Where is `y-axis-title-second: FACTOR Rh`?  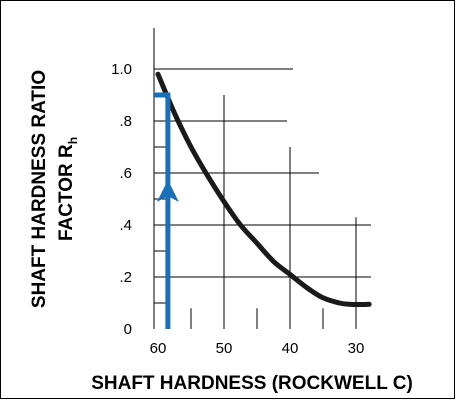
y-axis-title-second: FACTOR Rh is located at coordinates (68, 189).